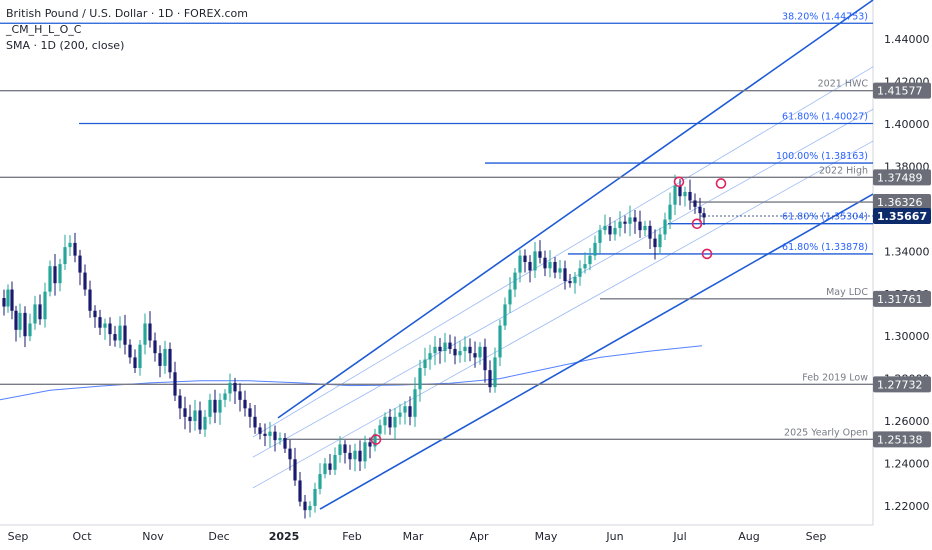 The width and height of the screenshot is (932, 550). I want to click on y-tick-label: 1.34000, so click(907, 251).